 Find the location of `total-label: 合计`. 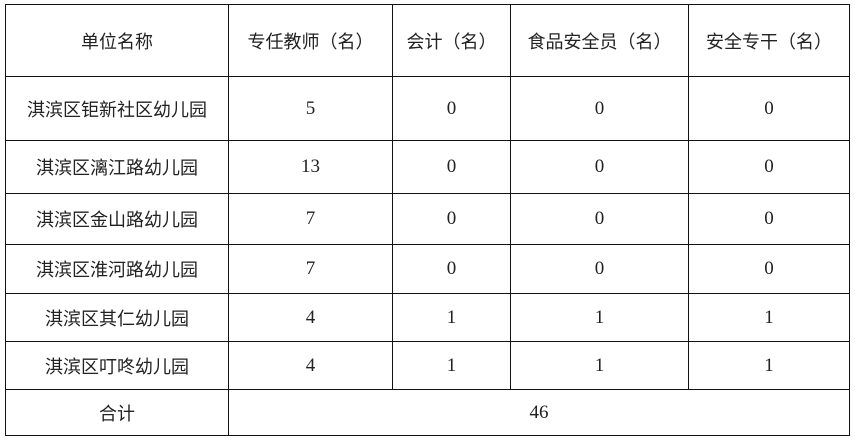

total-label: 合计 is located at coordinates (117, 412).